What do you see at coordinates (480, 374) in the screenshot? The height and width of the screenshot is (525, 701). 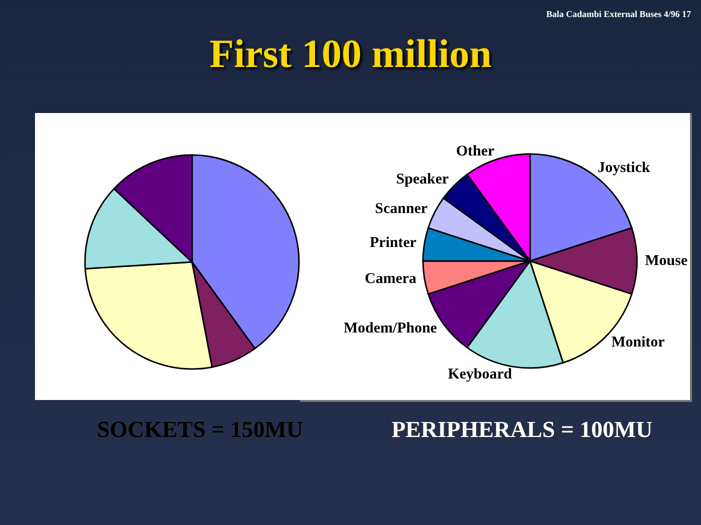 I see `slice-label: Keyboard` at bounding box center [480, 374].